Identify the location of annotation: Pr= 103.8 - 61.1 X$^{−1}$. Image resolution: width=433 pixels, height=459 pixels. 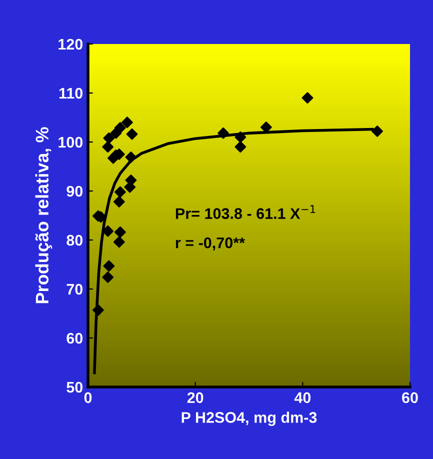
(246, 212).